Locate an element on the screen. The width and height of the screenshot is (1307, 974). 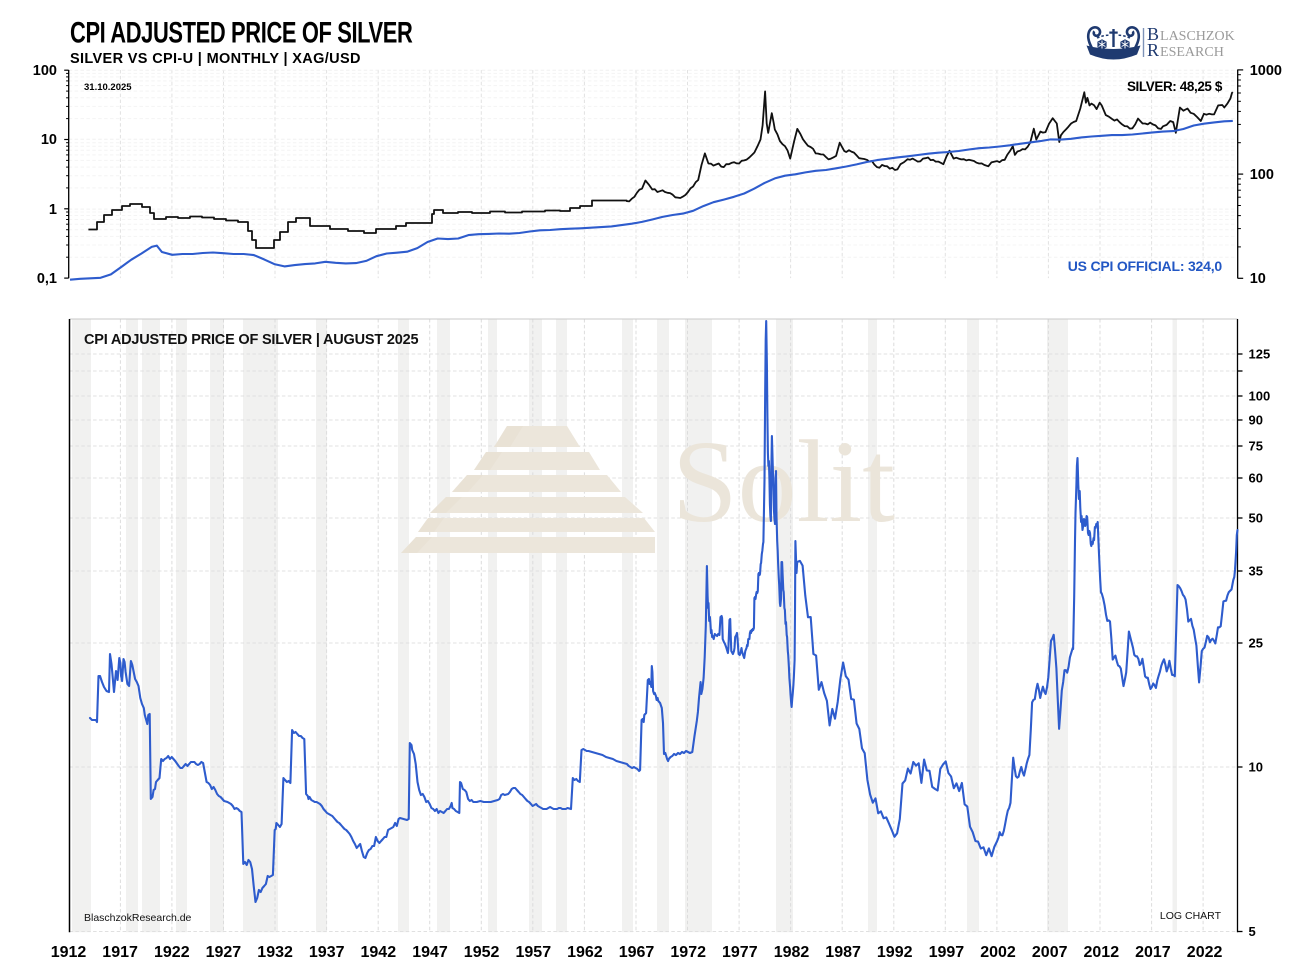
svg-text: 2017 is located at coordinates (1153, 952).